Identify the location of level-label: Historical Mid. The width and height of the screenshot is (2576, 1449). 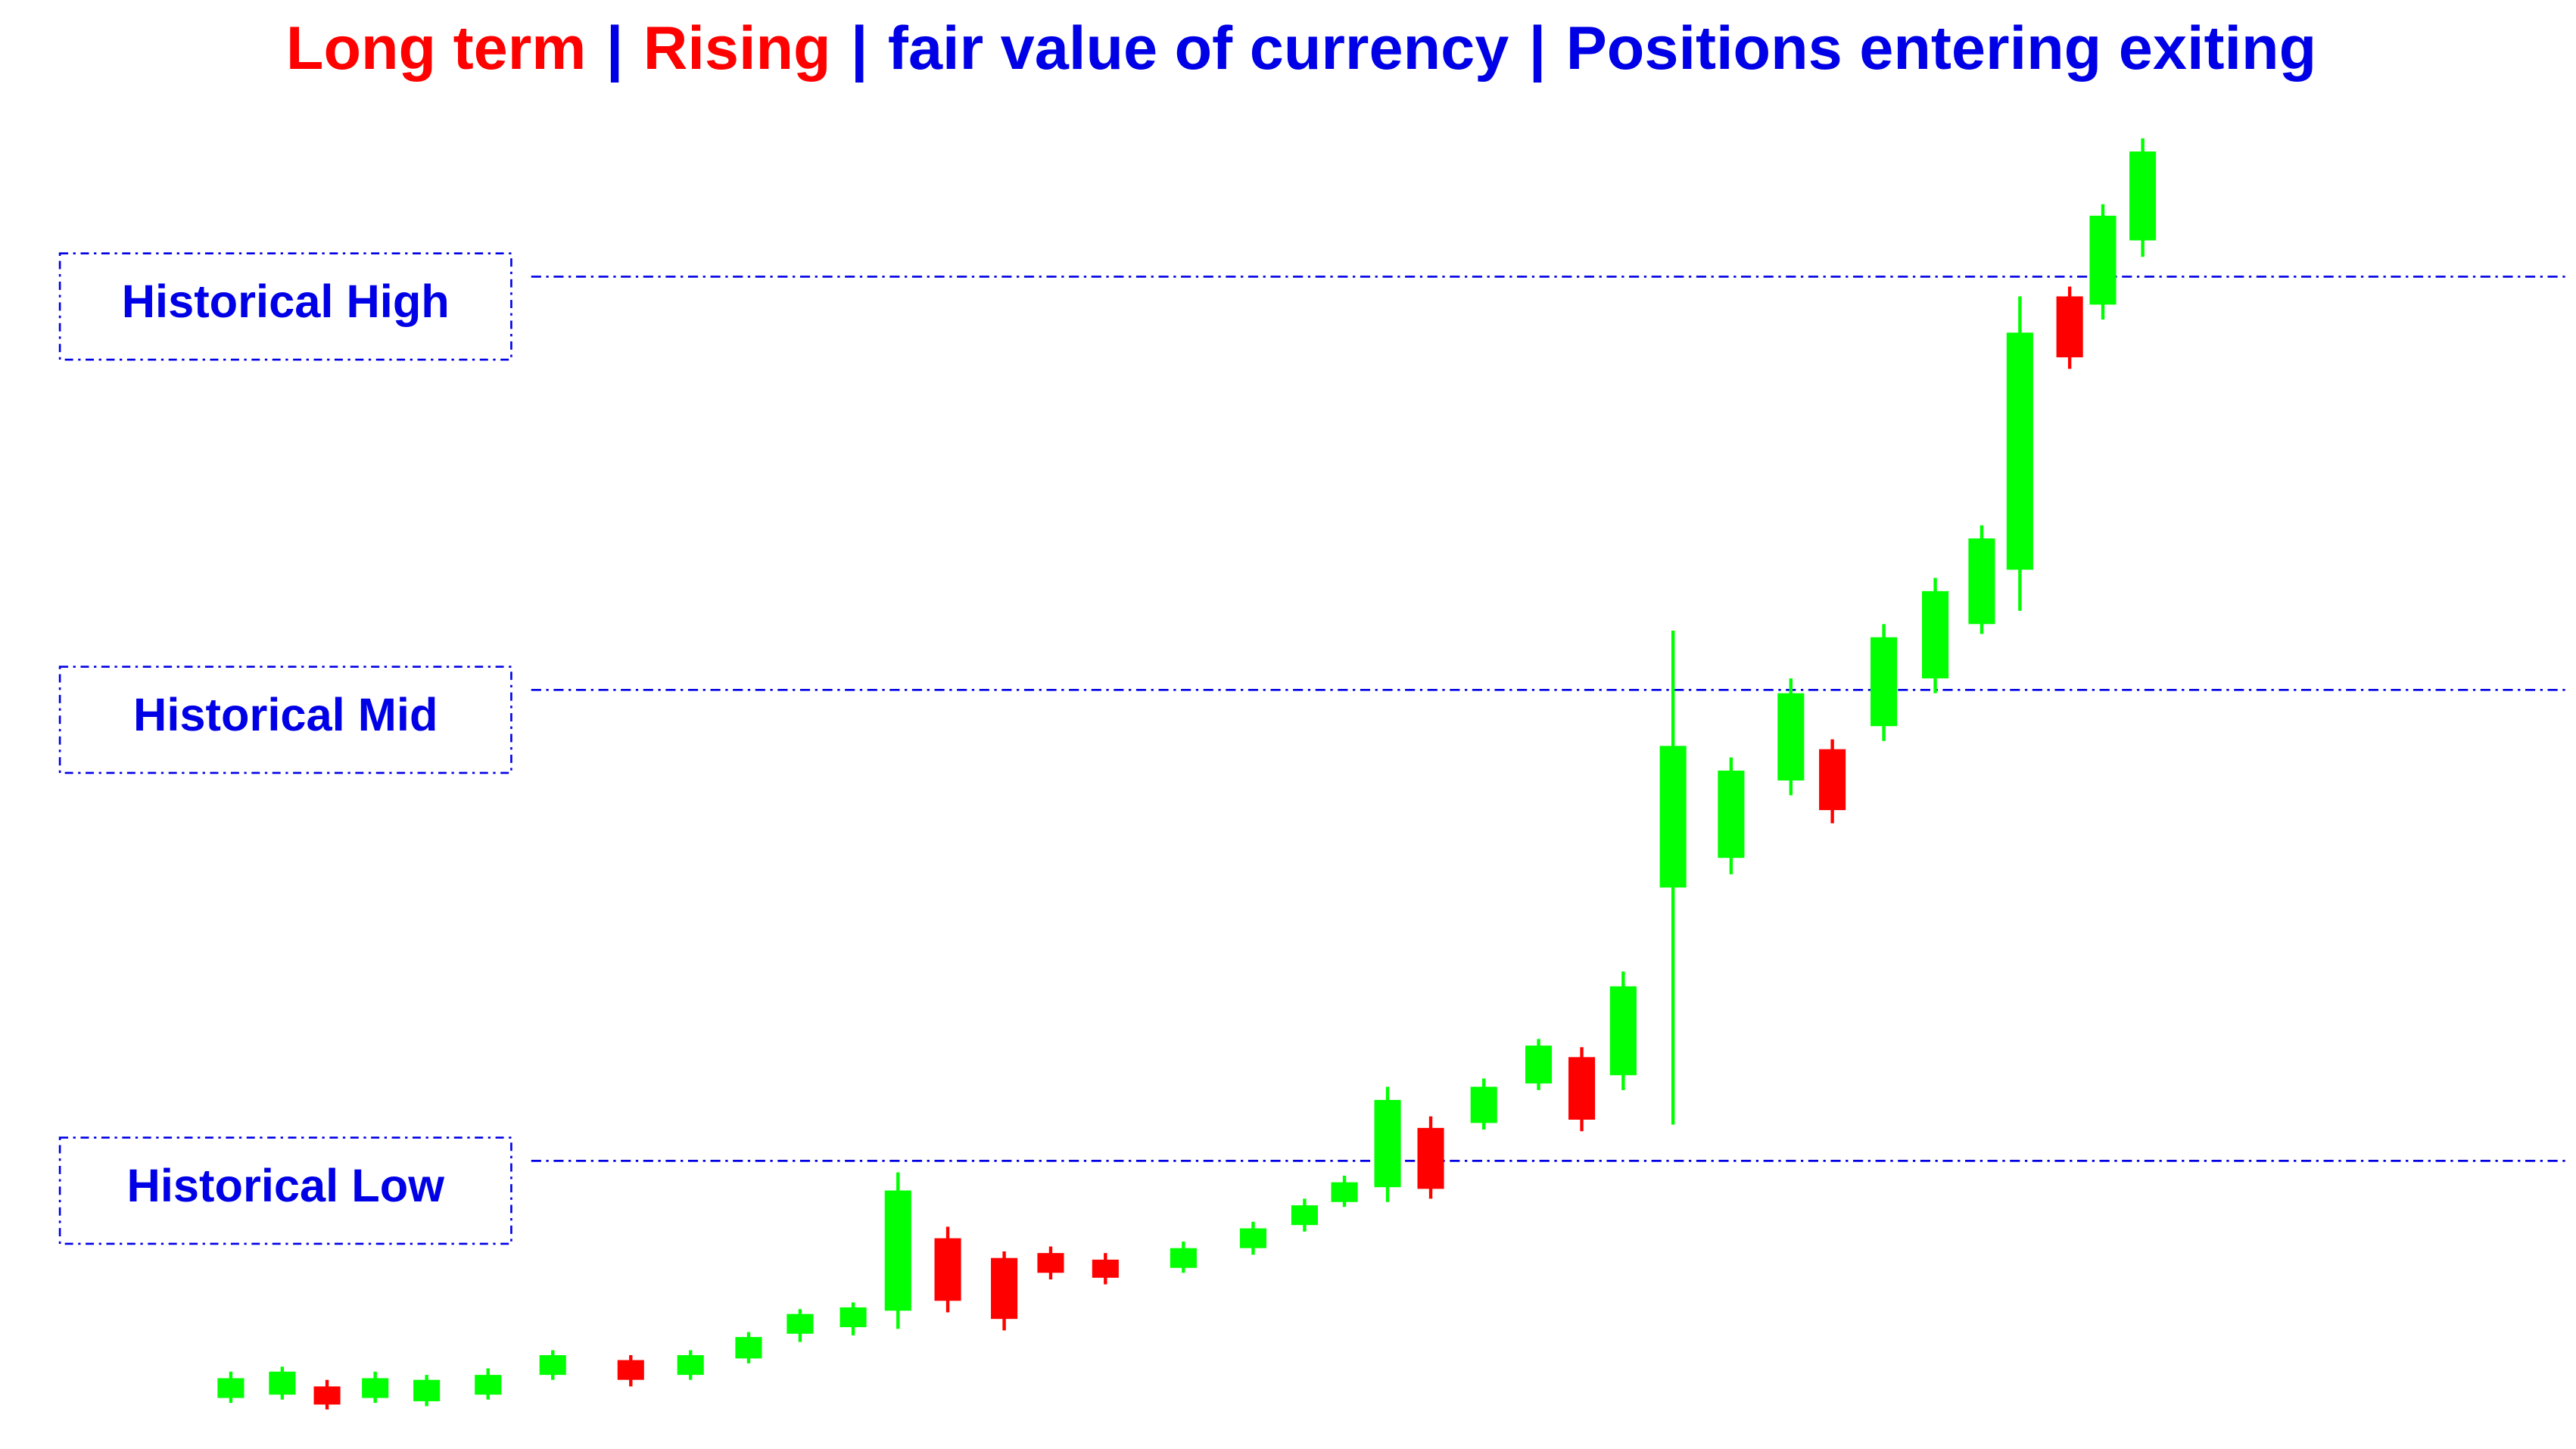
(285, 715).